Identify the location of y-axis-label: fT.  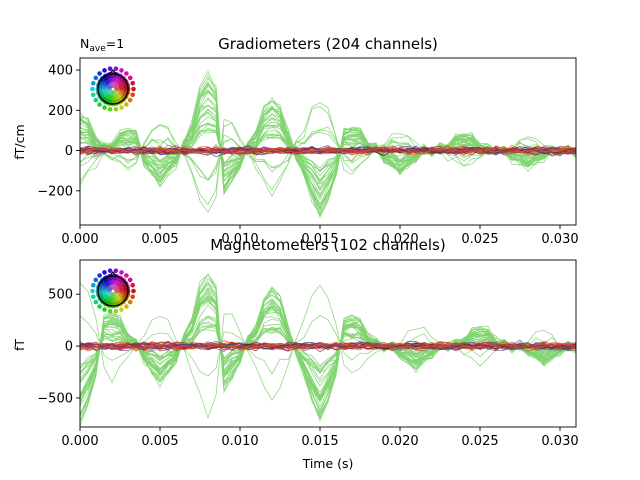
(19, 345).